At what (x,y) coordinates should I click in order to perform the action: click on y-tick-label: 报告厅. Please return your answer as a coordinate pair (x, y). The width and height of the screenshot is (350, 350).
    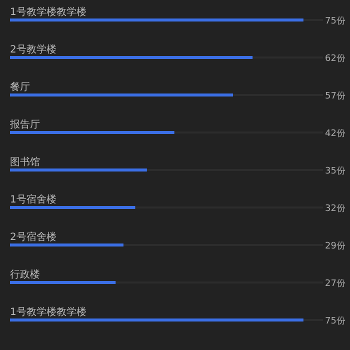
    Looking at the image, I should click on (24, 124).